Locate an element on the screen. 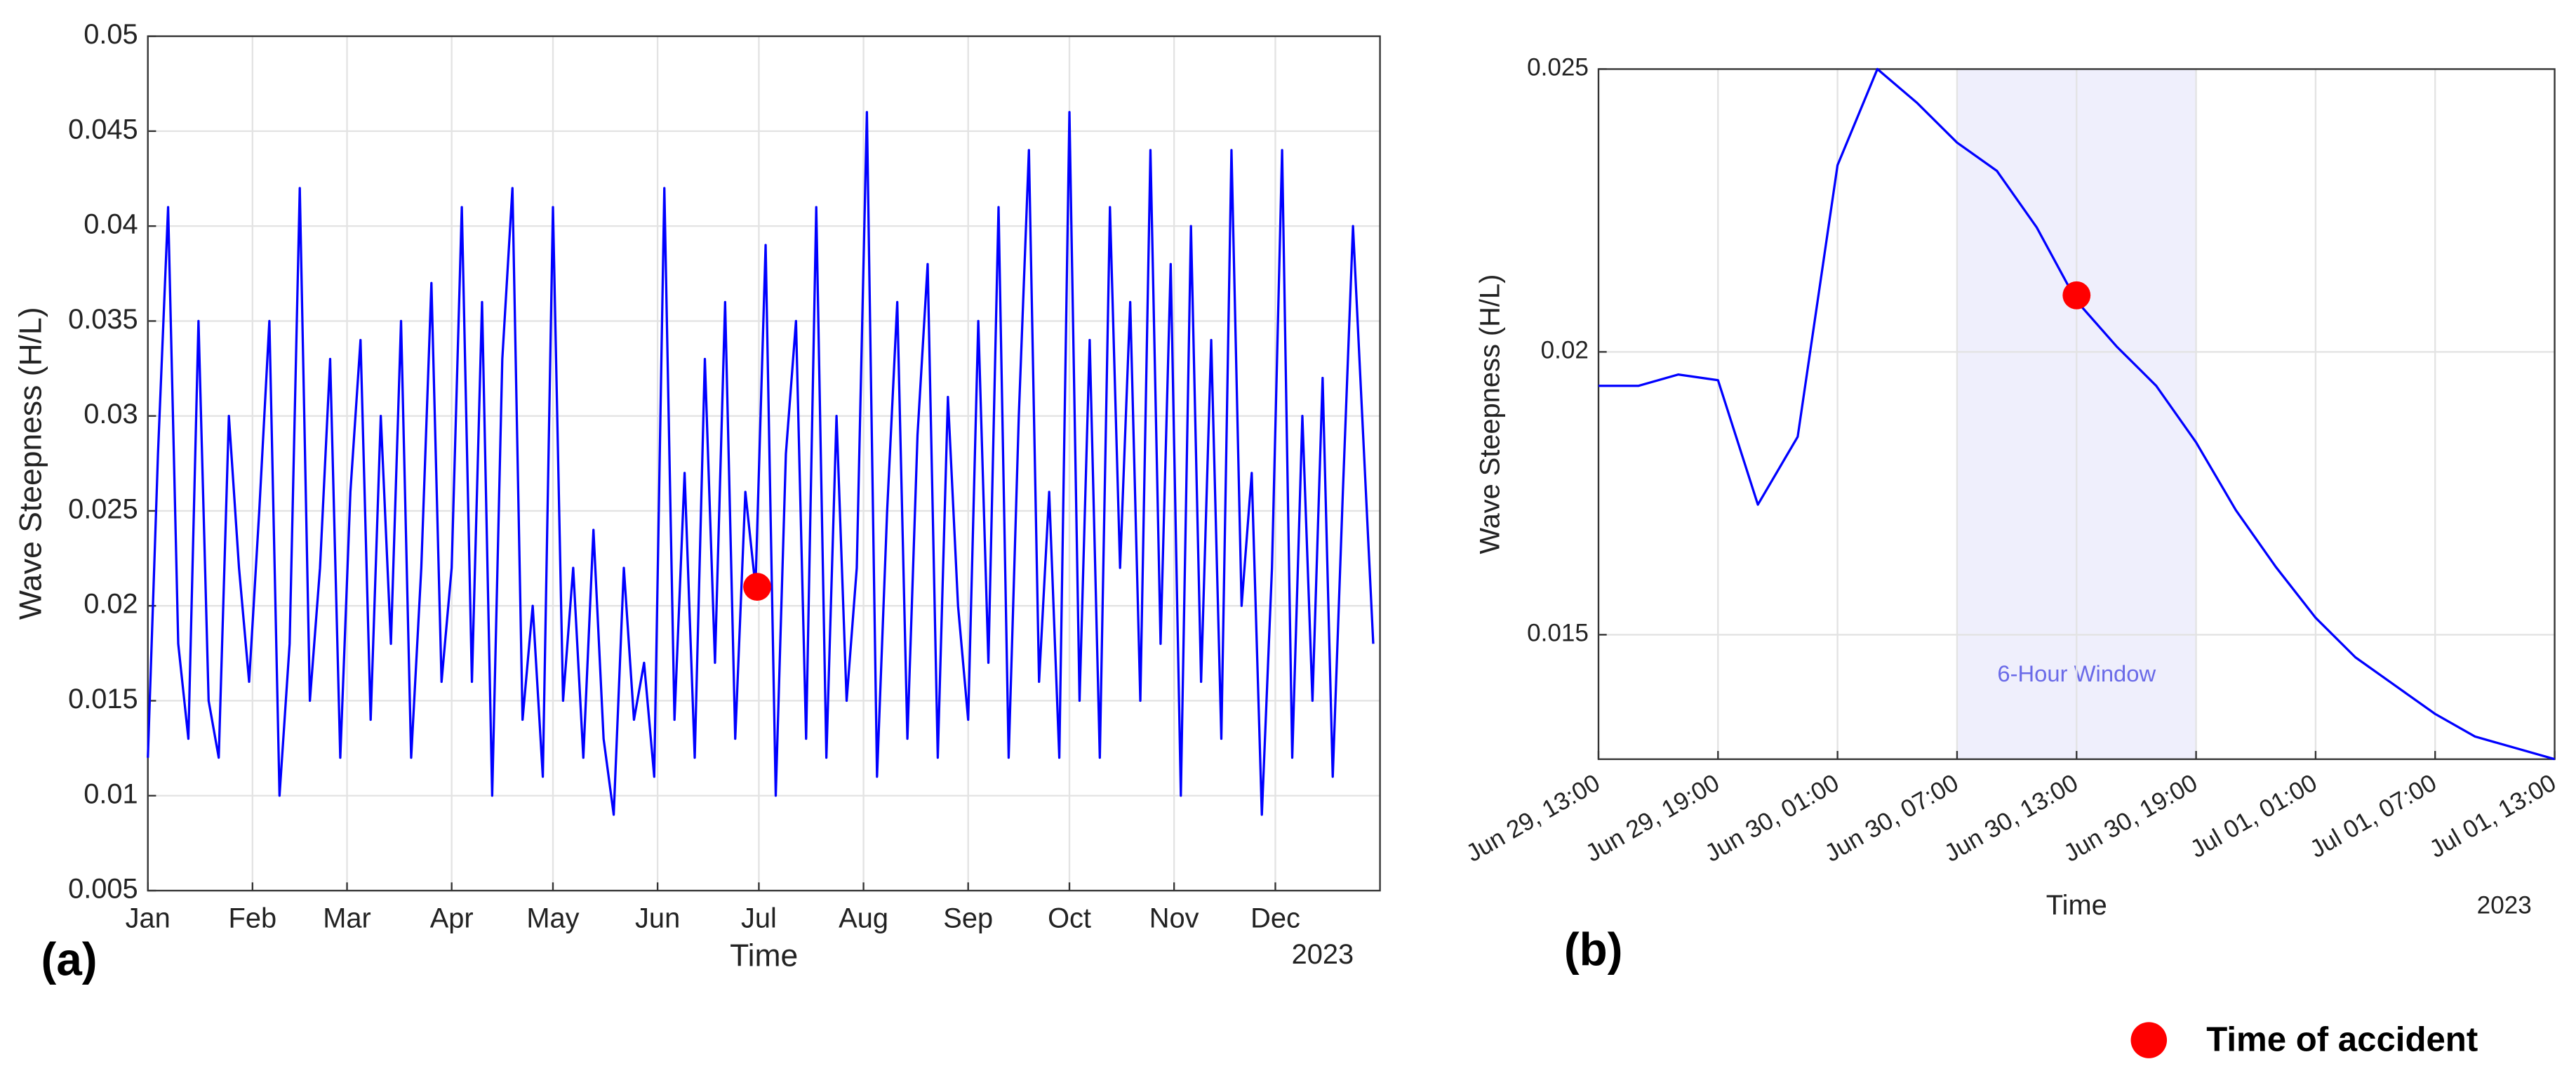  y-tick-label: 0.04 is located at coordinates (111, 224).